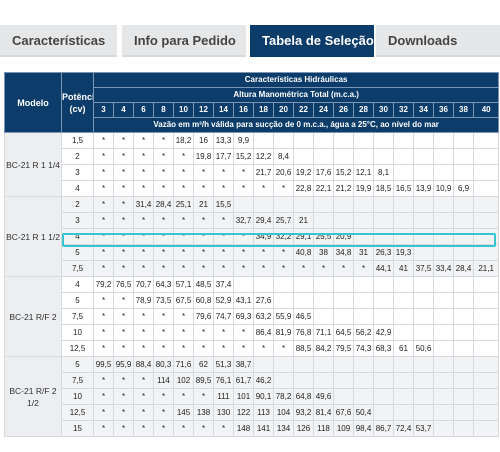  What do you see at coordinates (203, 412) in the screenshot?
I see `flow-cell: 138` at bounding box center [203, 412].